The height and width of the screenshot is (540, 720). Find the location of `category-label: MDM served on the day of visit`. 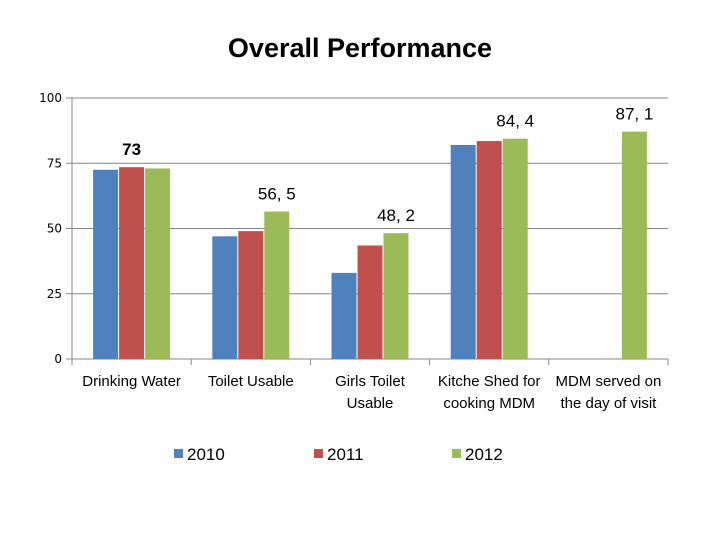

category-label: MDM served on the day of visit is located at coordinates (608, 392).